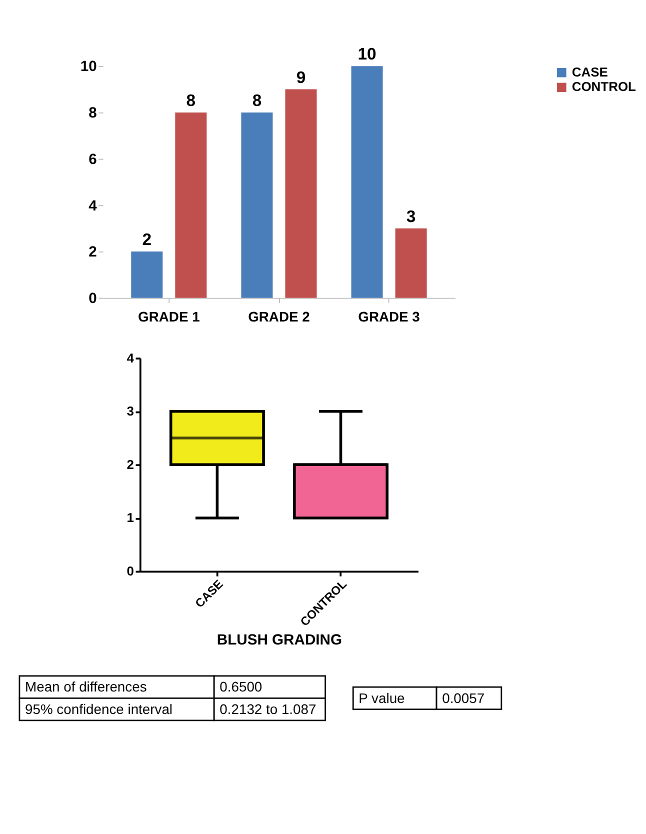 Image resolution: width=646 pixels, height=834 pixels. Describe the element at coordinates (99, 708) in the screenshot. I see `text: 95% confidence interval` at that location.